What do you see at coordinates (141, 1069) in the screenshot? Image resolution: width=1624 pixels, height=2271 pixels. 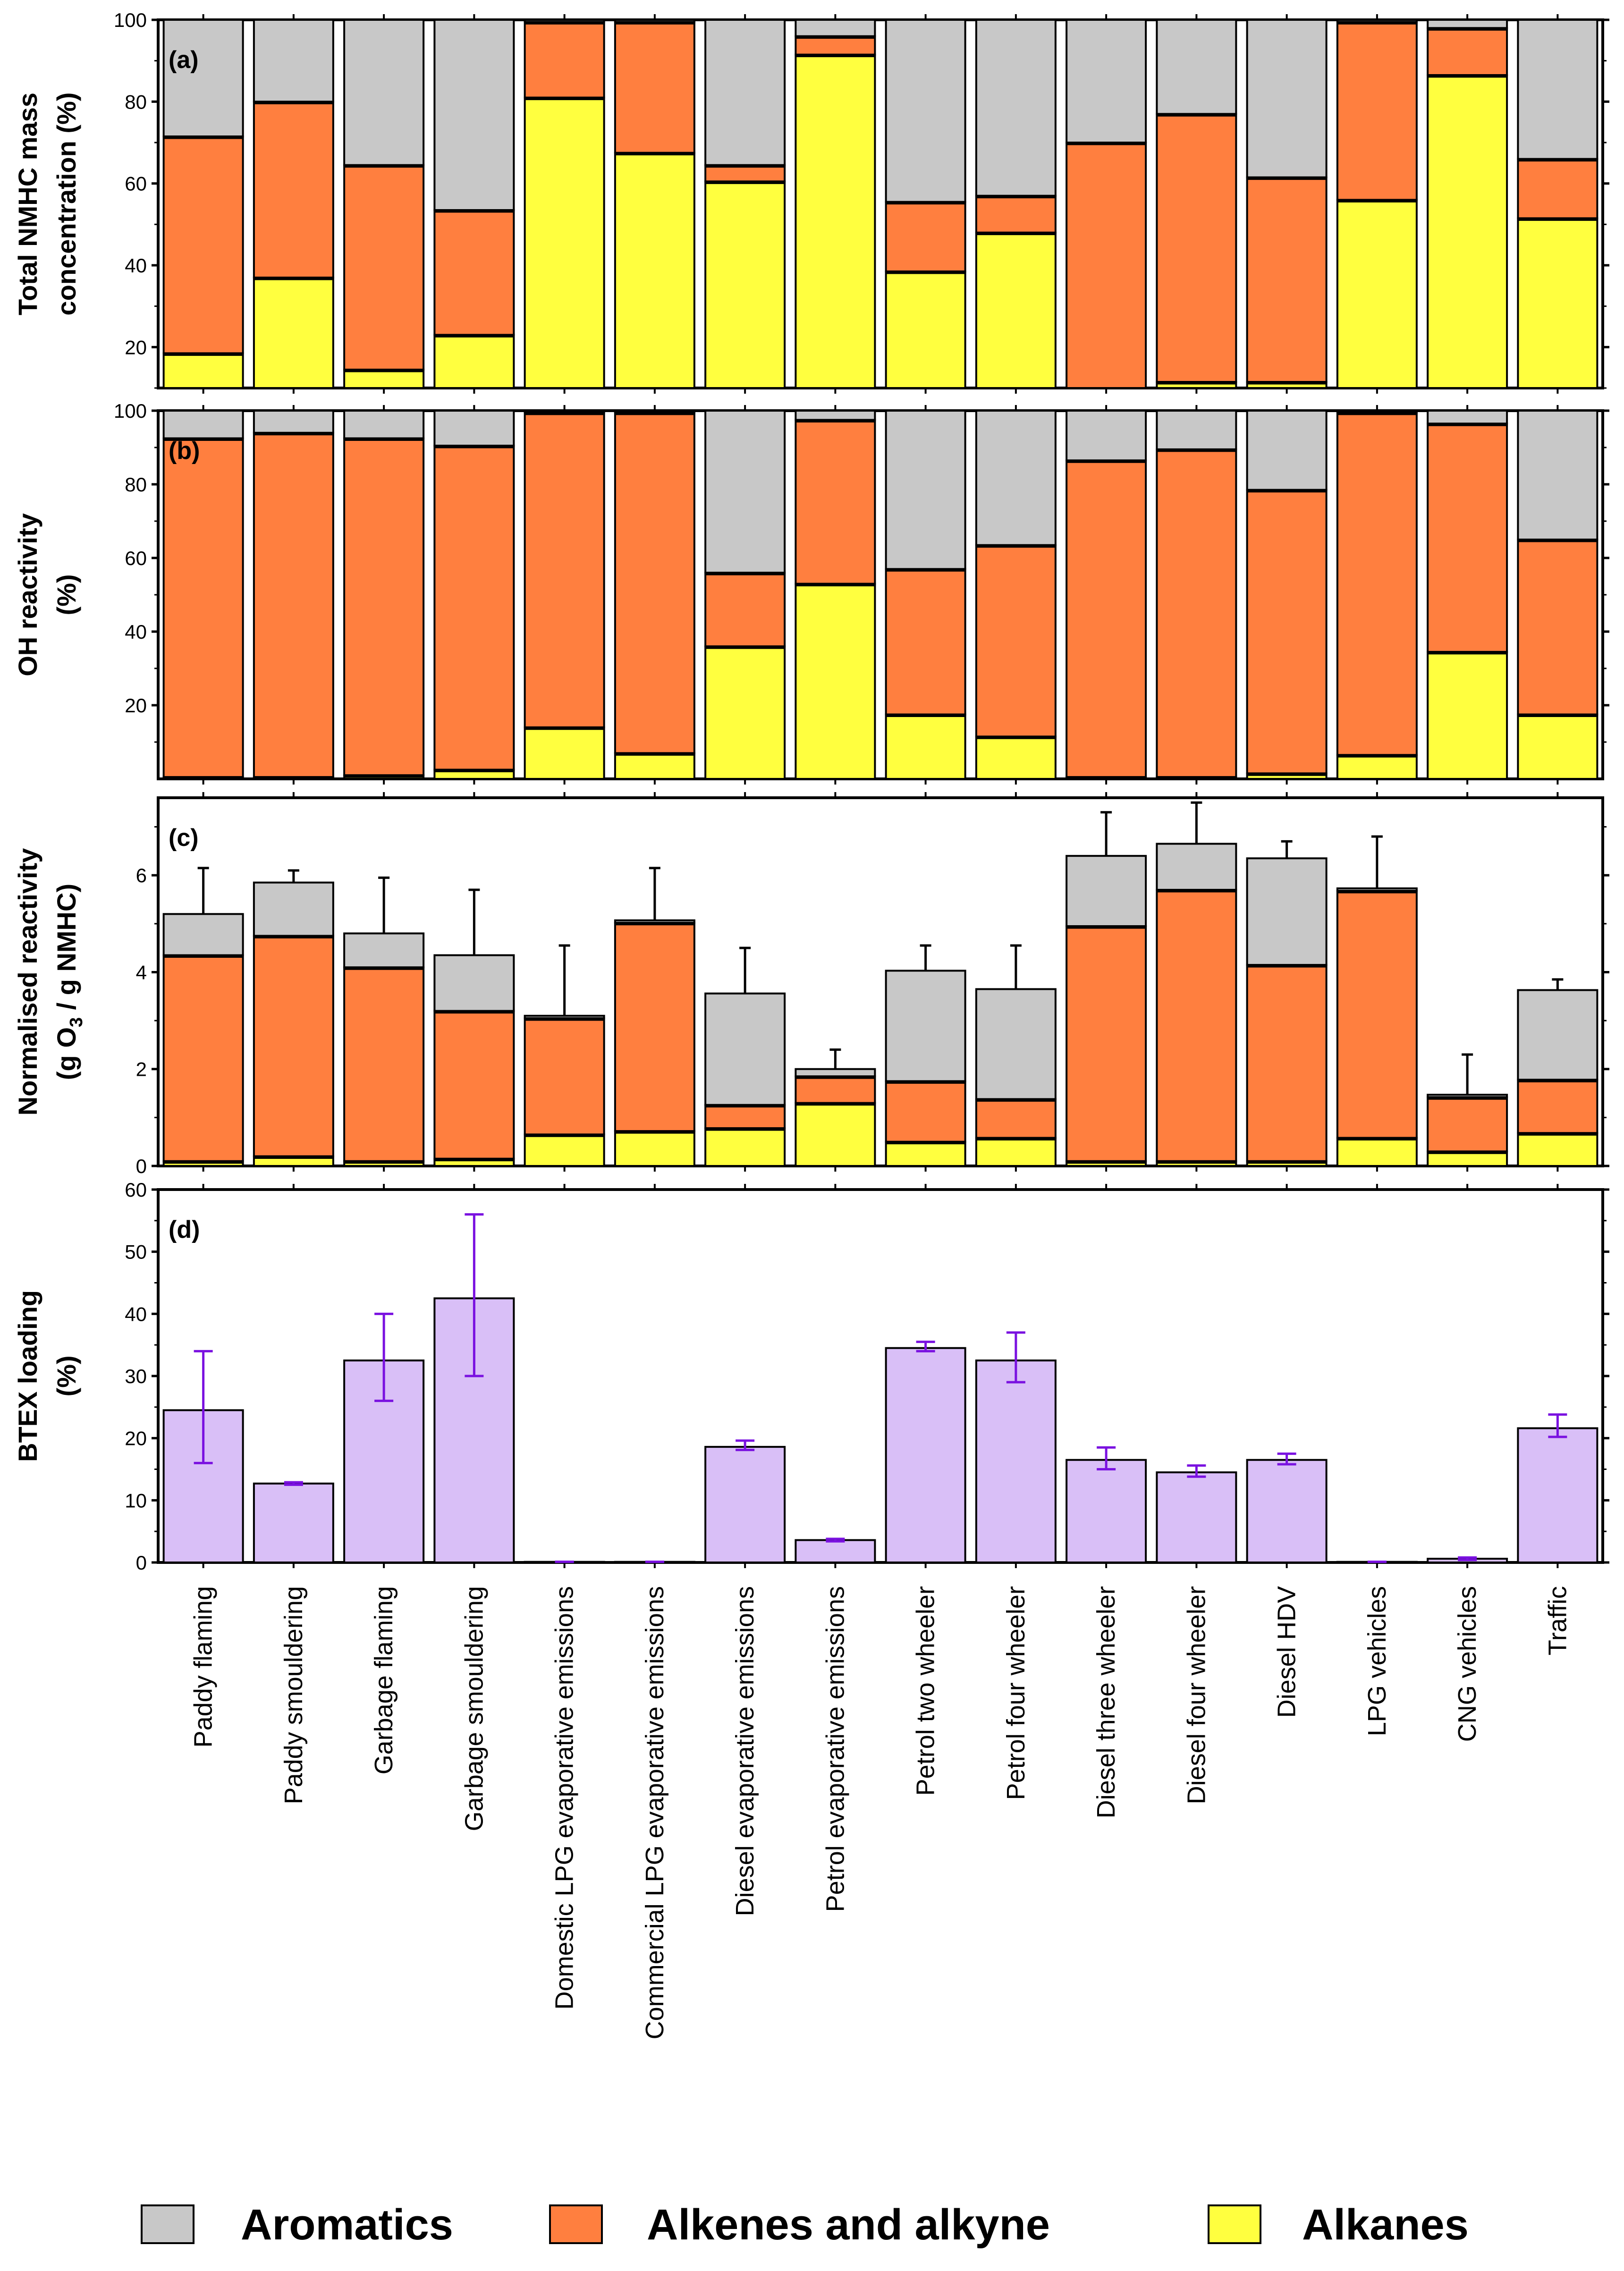 I see `p2-ytick-label: 2` at bounding box center [141, 1069].